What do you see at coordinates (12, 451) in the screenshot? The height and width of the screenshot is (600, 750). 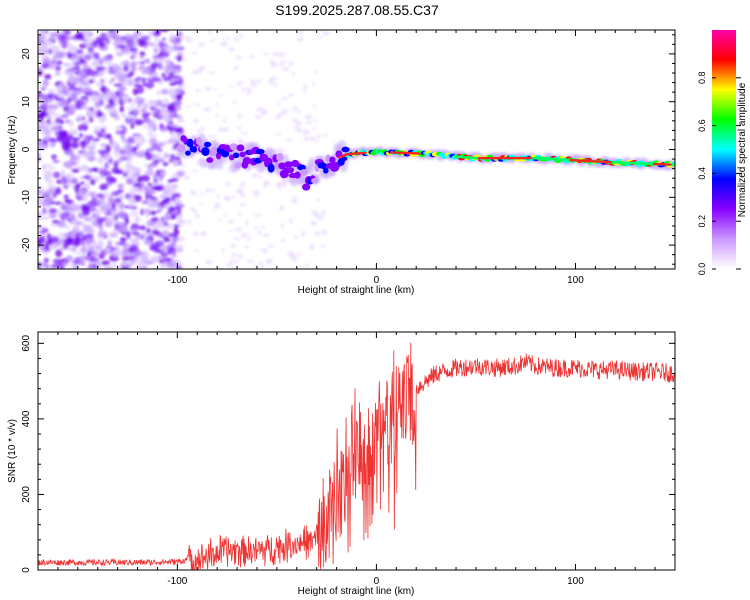 I see `snr-ylabel: SNR (10 * v/v)` at bounding box center [12, 451].